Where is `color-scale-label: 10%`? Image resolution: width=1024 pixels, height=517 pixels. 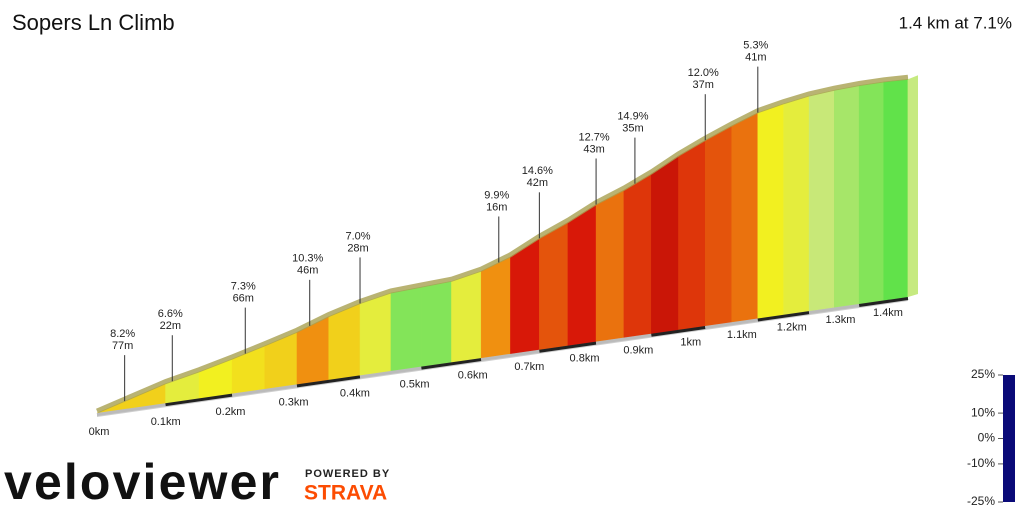 color-scale-label: 10% is located at coordinates (983, 412).